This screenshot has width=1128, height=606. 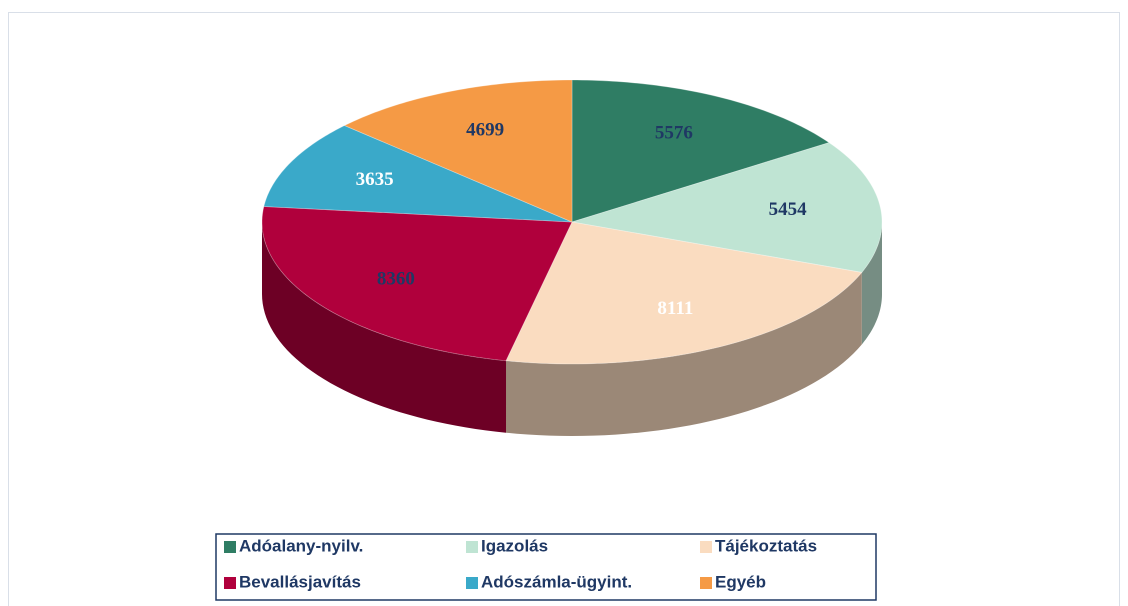 What do you see at coordinates (788, 209) in the screenshot?
I see `data-label: 5454` at bounding box center [788, 209].